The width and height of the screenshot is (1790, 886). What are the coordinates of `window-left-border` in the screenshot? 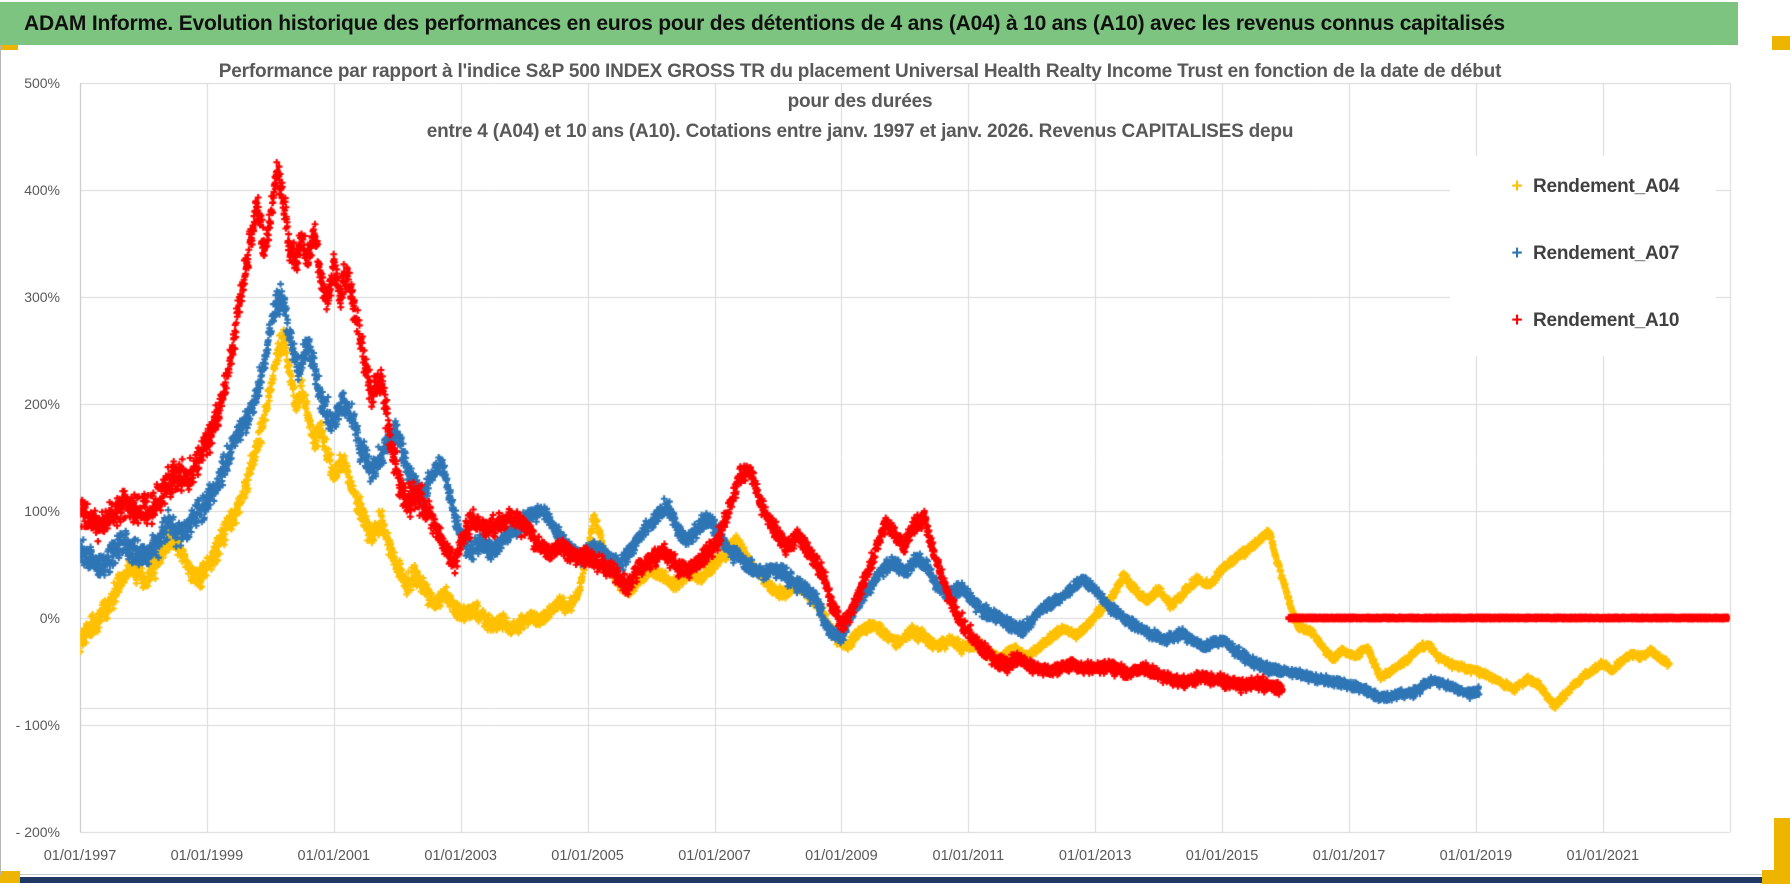 It's located at (0, 460).